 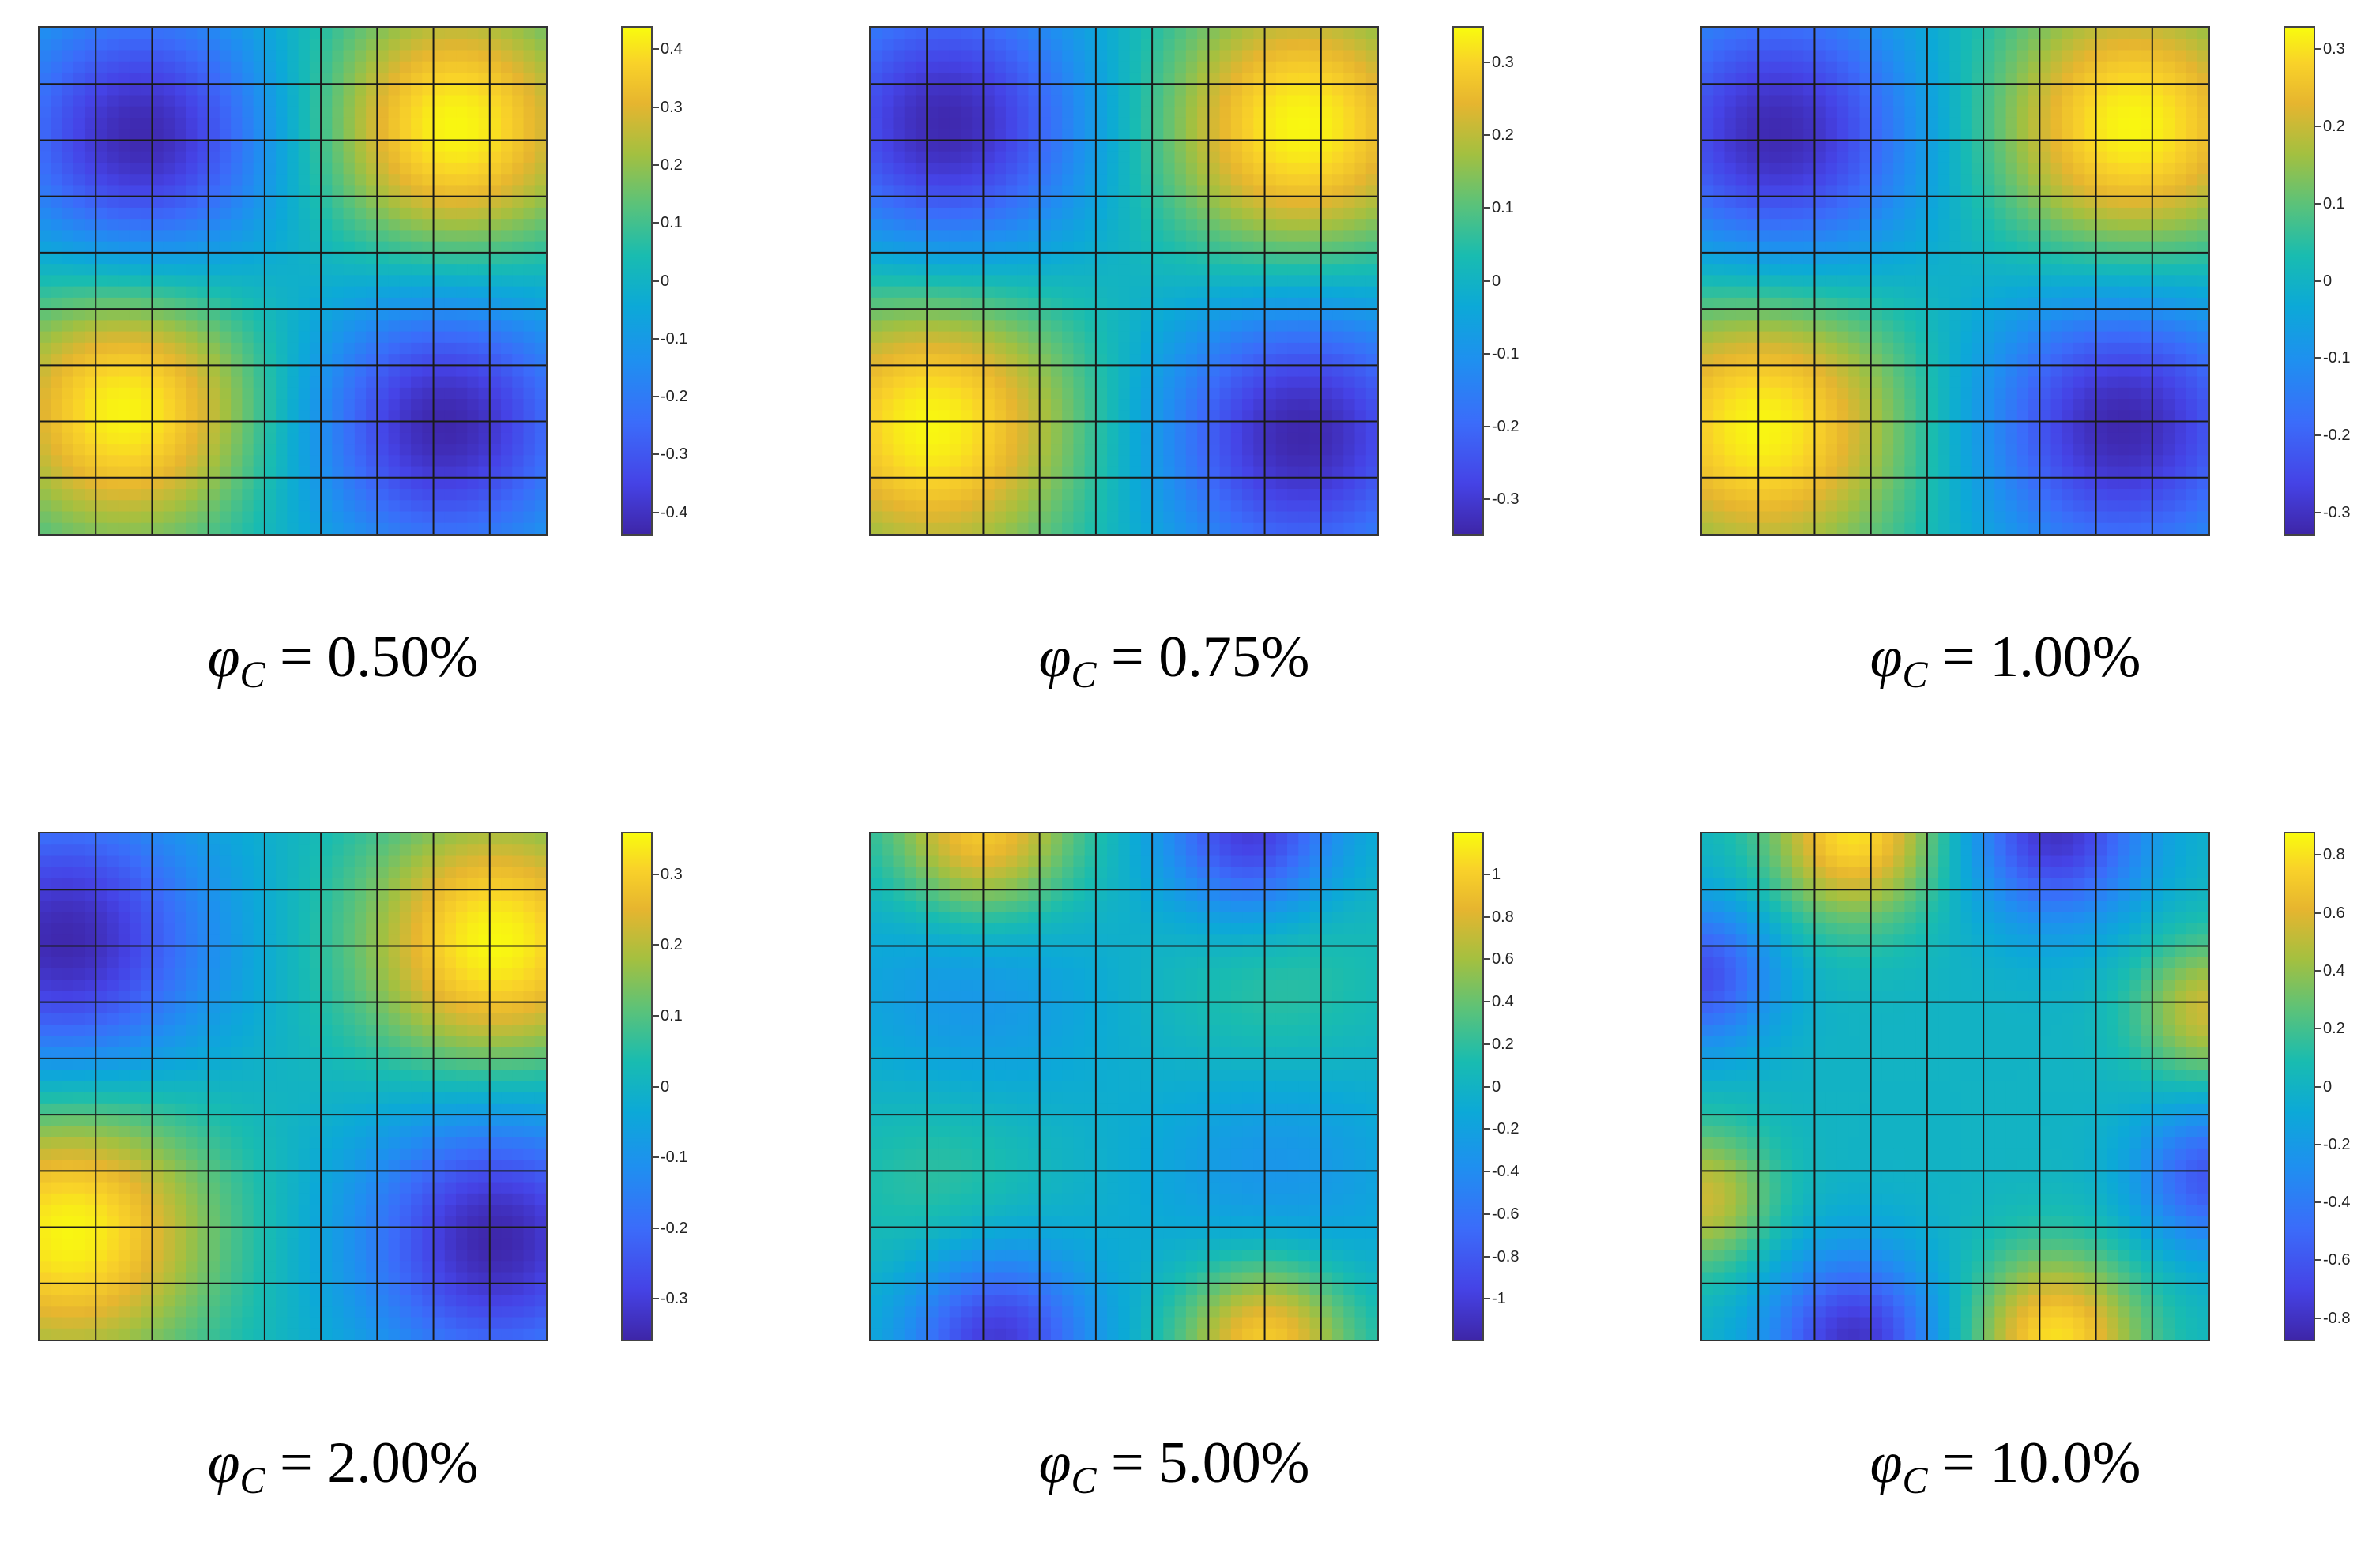 I want to click on tick-mark, so click(x=1487, y=426).